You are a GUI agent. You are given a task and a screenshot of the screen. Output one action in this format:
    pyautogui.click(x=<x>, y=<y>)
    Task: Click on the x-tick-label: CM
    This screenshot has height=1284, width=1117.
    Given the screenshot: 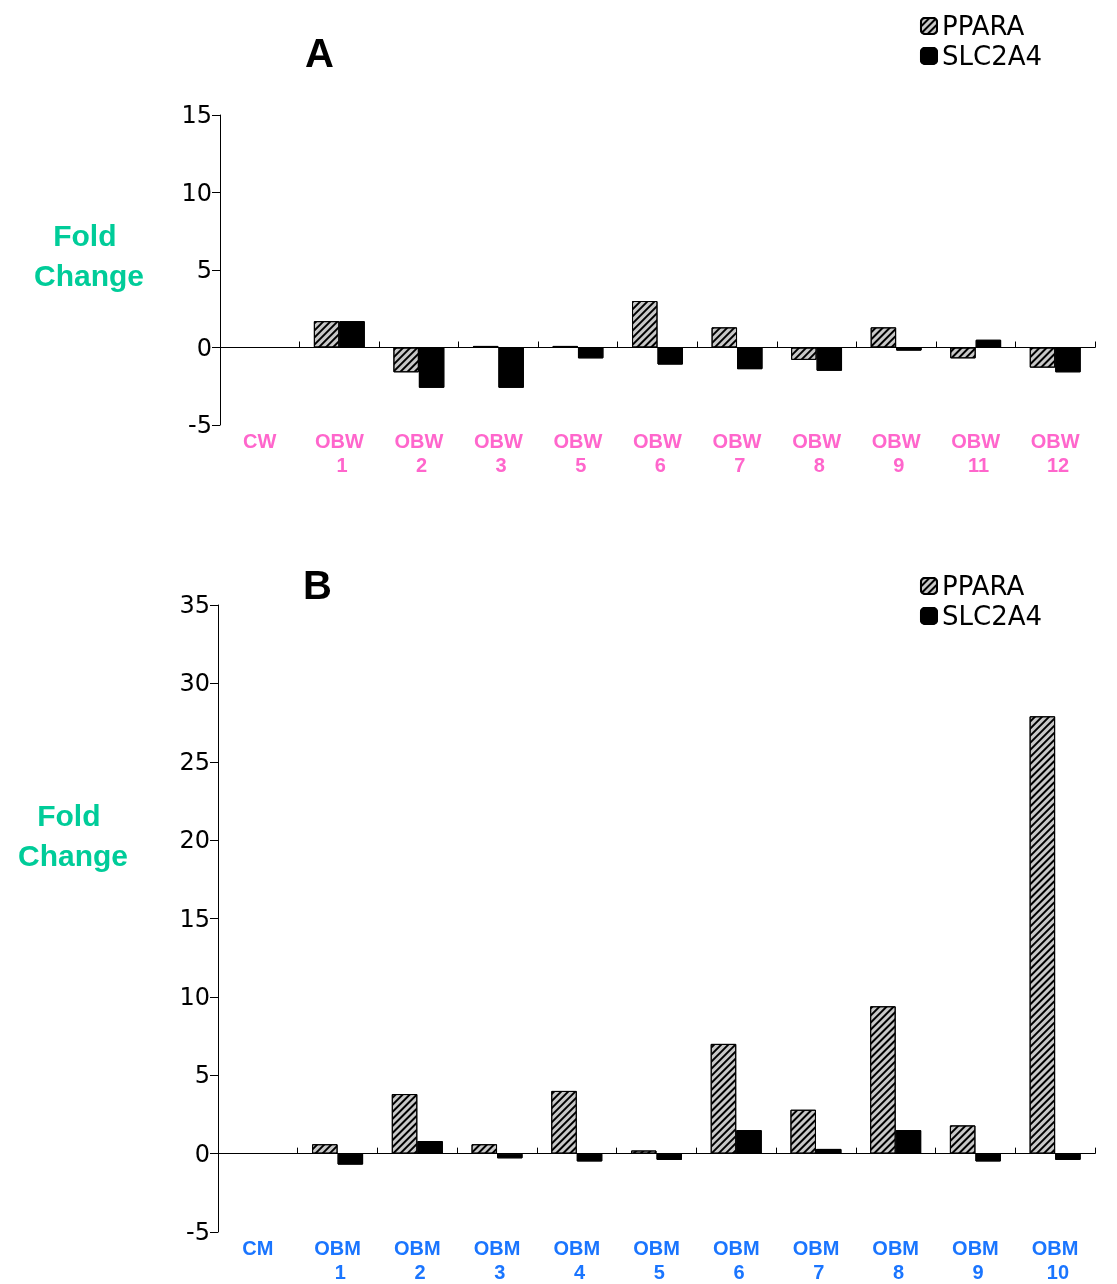 What is the action you would take?
    pyautogui.click(x=258, y=1248)
    